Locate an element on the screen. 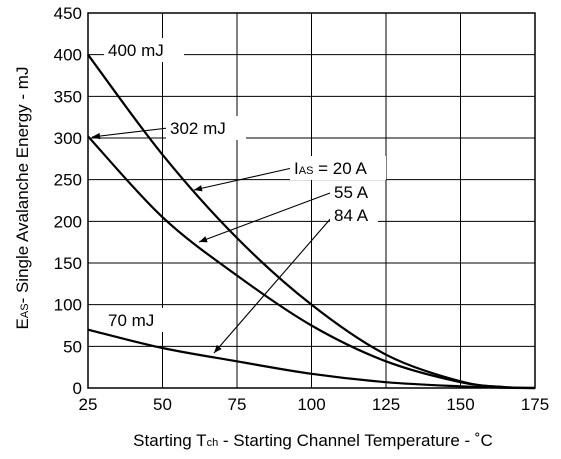 The width and height of the screenshot is (561, 459). x-tick-label: 150 is located at coordinates (460, 404).